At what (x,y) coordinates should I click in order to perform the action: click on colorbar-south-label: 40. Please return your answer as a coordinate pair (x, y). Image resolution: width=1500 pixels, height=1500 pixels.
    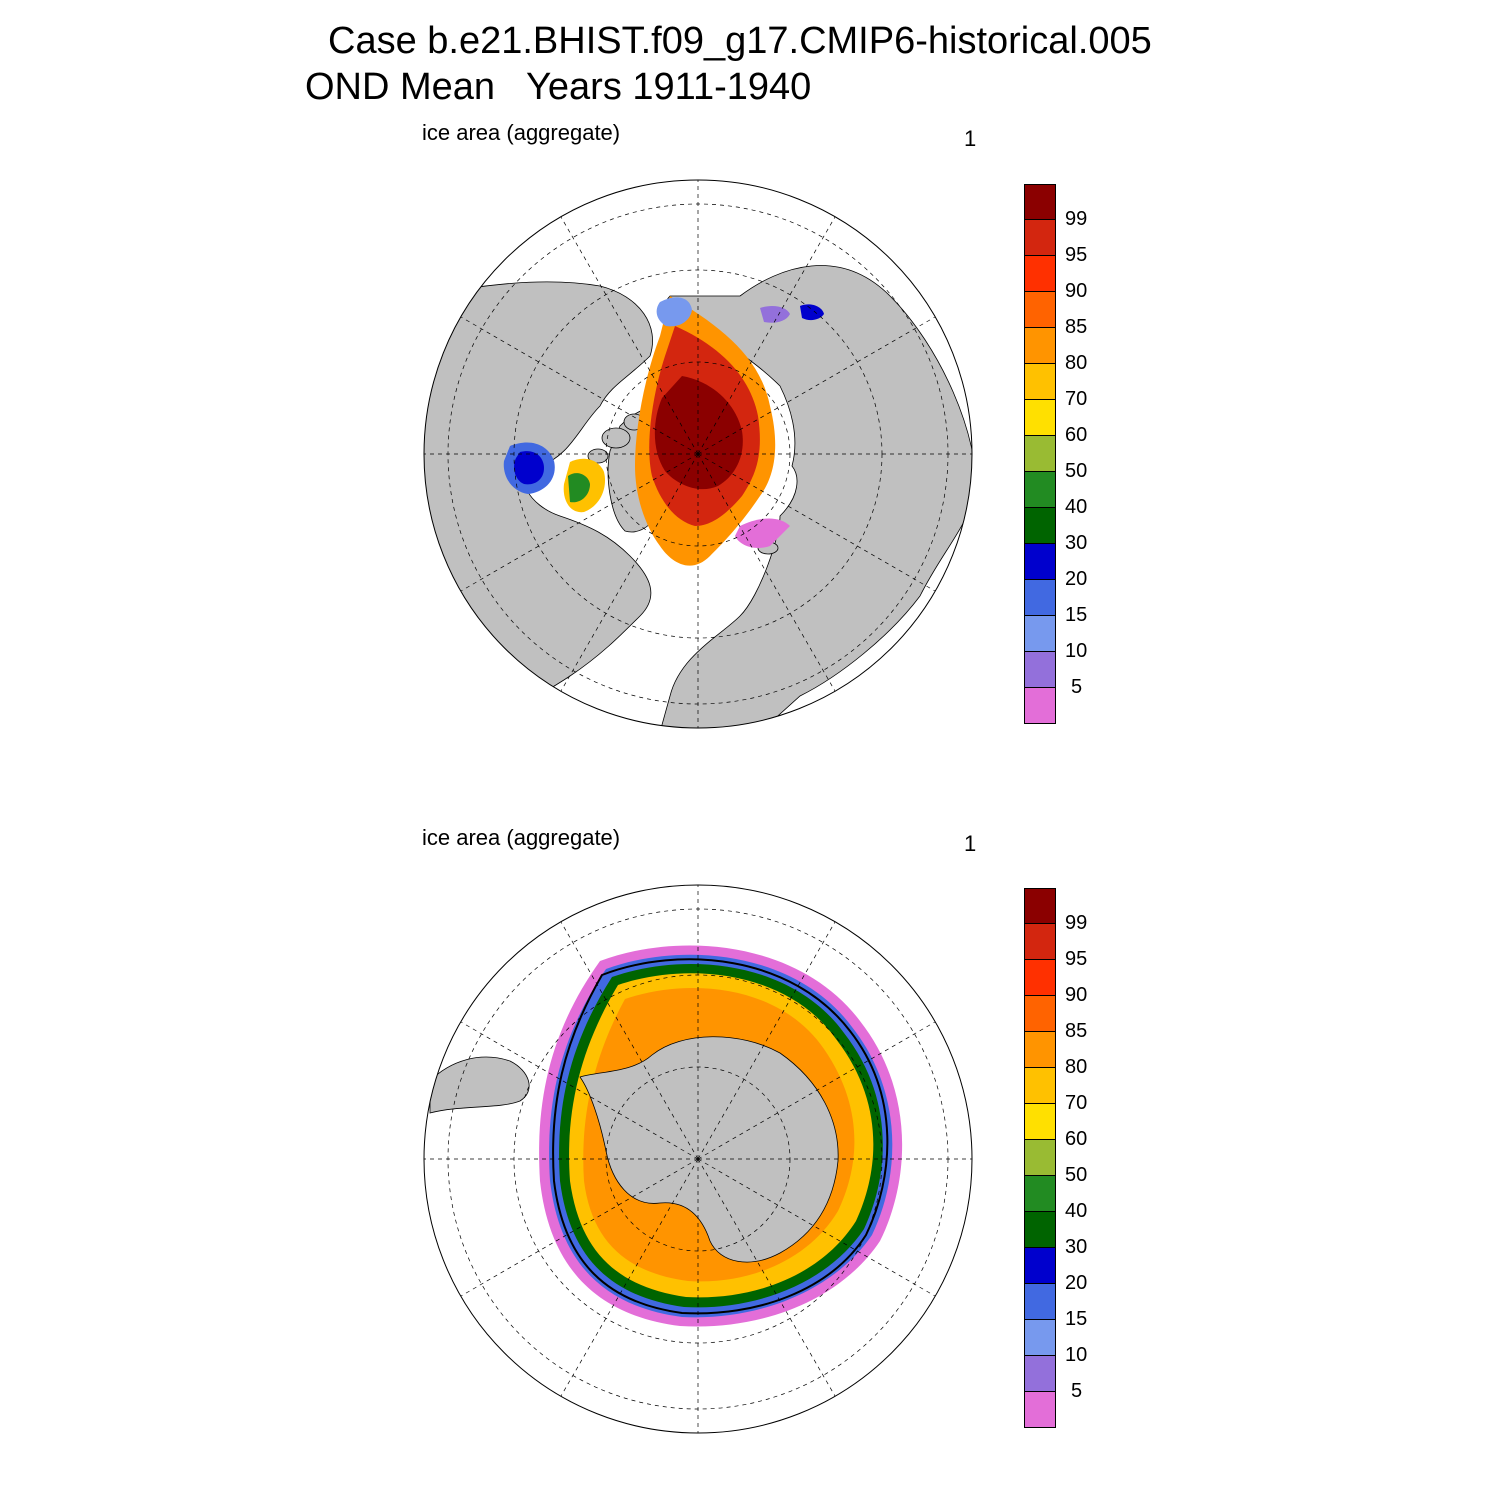
    Looking at the image, I should click on (1076, 1211).